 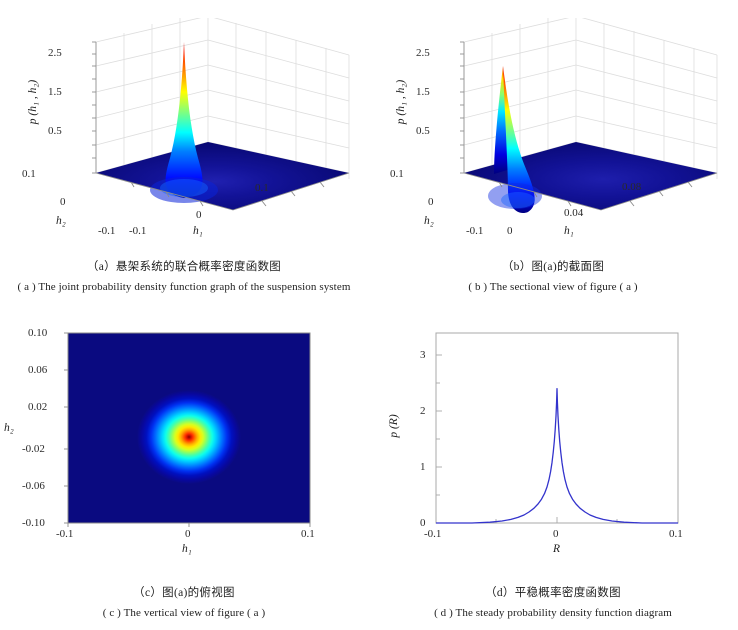 I want to click on panel-a-xlabel: h₁, so click(x=198, y=231).